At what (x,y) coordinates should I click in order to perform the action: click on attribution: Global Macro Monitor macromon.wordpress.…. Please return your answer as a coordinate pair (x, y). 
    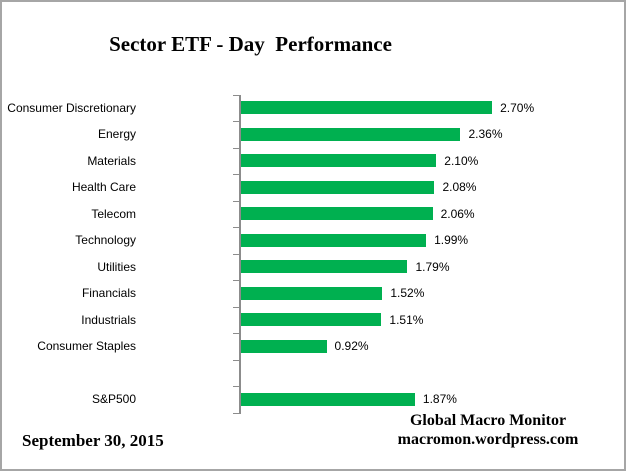
    Looking at the image, I should click on (488, 430).